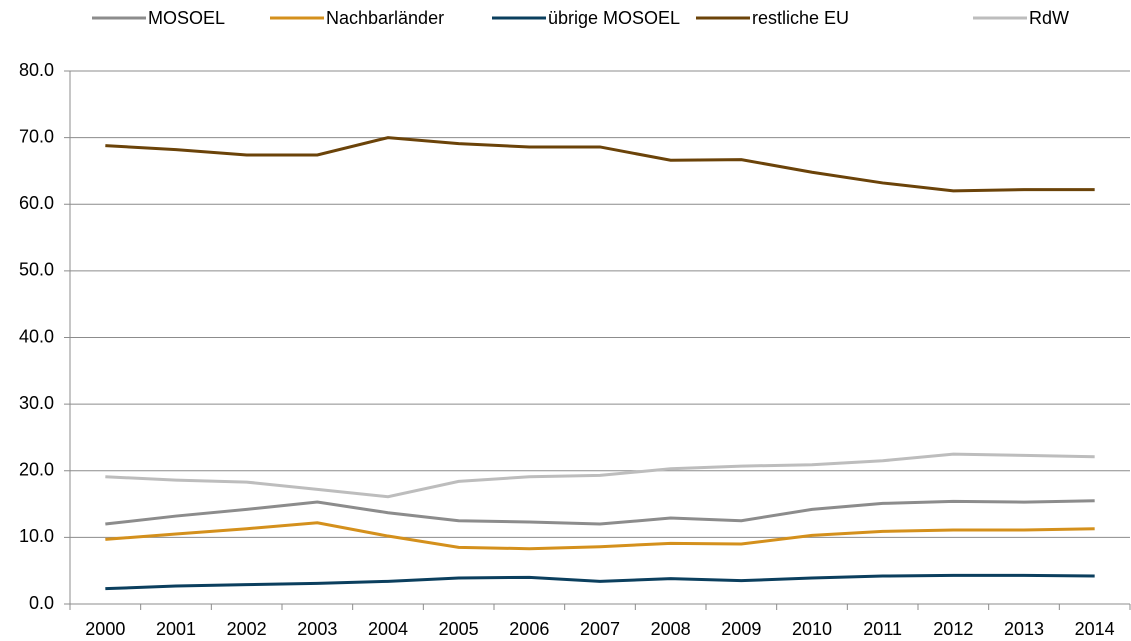  Describe the element at coordinates (812, 629) in the screenshot. I see `x-tick-label: 2010` at that location.